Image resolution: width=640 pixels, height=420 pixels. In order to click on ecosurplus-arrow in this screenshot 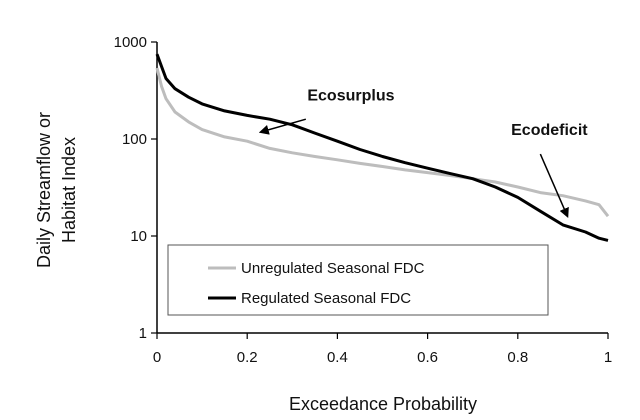, I will do `click(282, 126)`.